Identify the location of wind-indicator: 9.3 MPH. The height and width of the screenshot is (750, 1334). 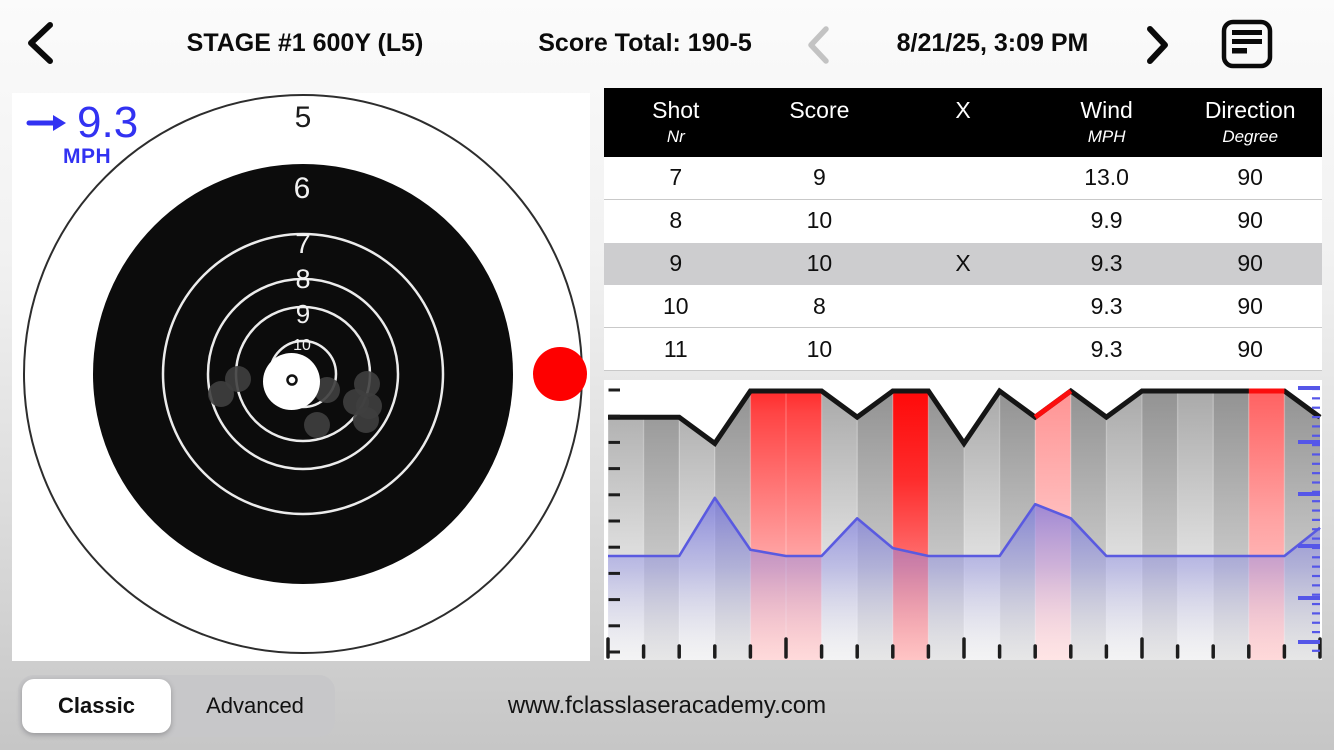
(82, 135).